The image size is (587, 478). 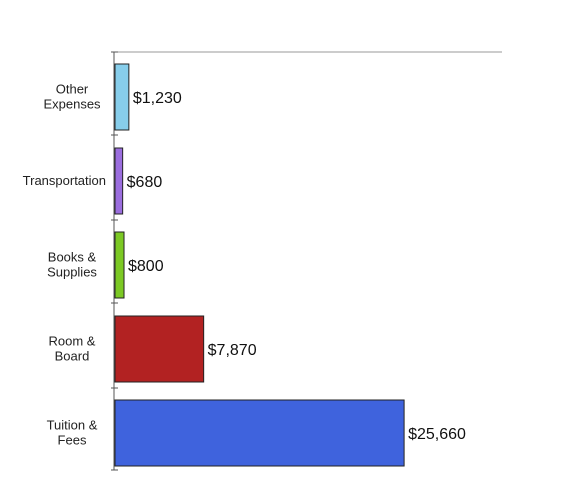 I want to click on bar-value-label: $800, so click(x=146, y=266).